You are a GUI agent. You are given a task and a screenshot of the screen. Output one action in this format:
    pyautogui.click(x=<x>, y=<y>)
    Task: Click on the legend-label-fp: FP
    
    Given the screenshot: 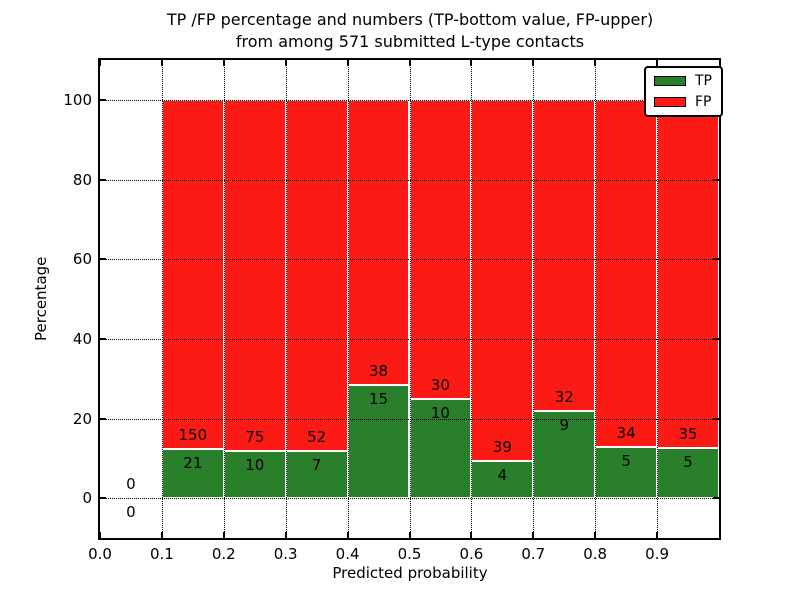 What is the action you would take?
    pyautogui.click(x=703, y=102)
    